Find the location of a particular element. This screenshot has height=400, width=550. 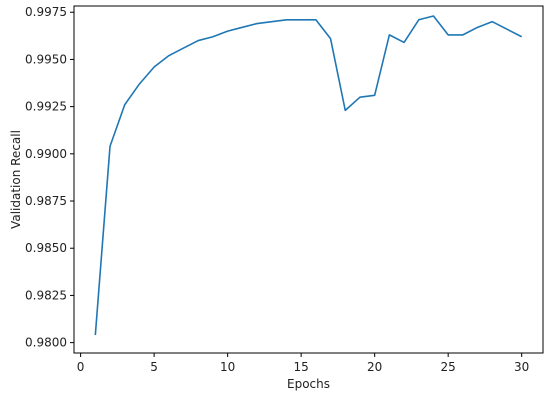

y-tick-label: 0.9875 is located at coordinates (46, 201).